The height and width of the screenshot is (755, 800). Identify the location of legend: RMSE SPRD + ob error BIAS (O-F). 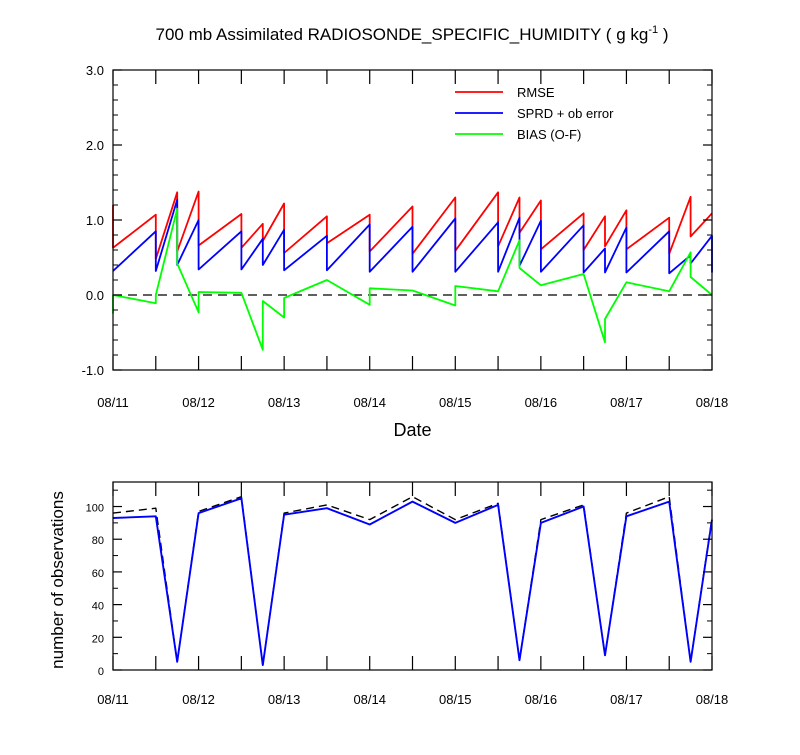
(534, 113).